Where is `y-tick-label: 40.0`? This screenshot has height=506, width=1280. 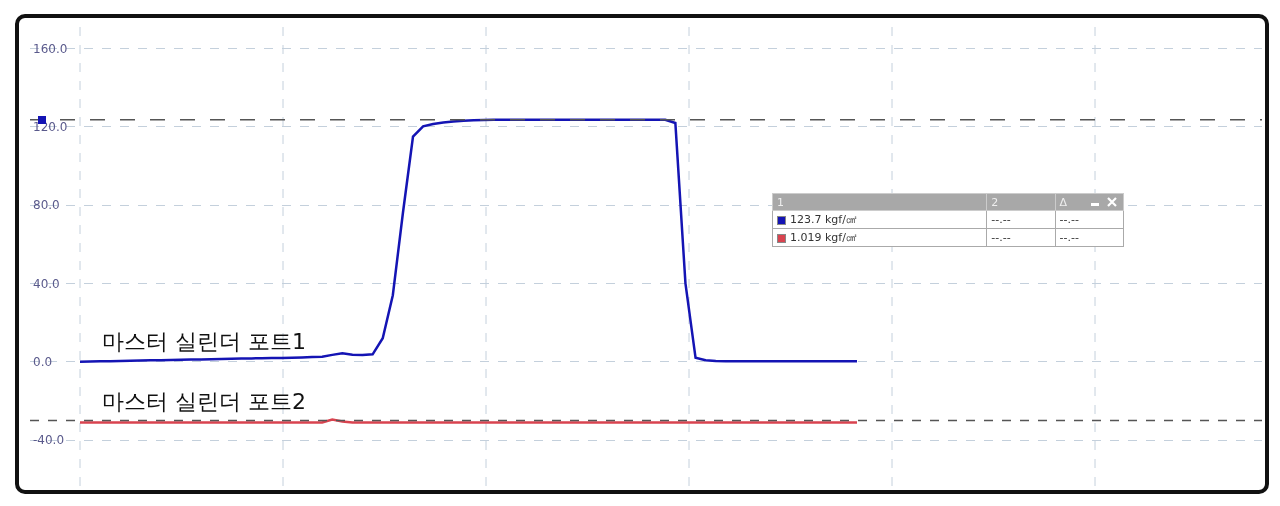
y-tick-label: 40.0 is located at coordinates (46, 283).